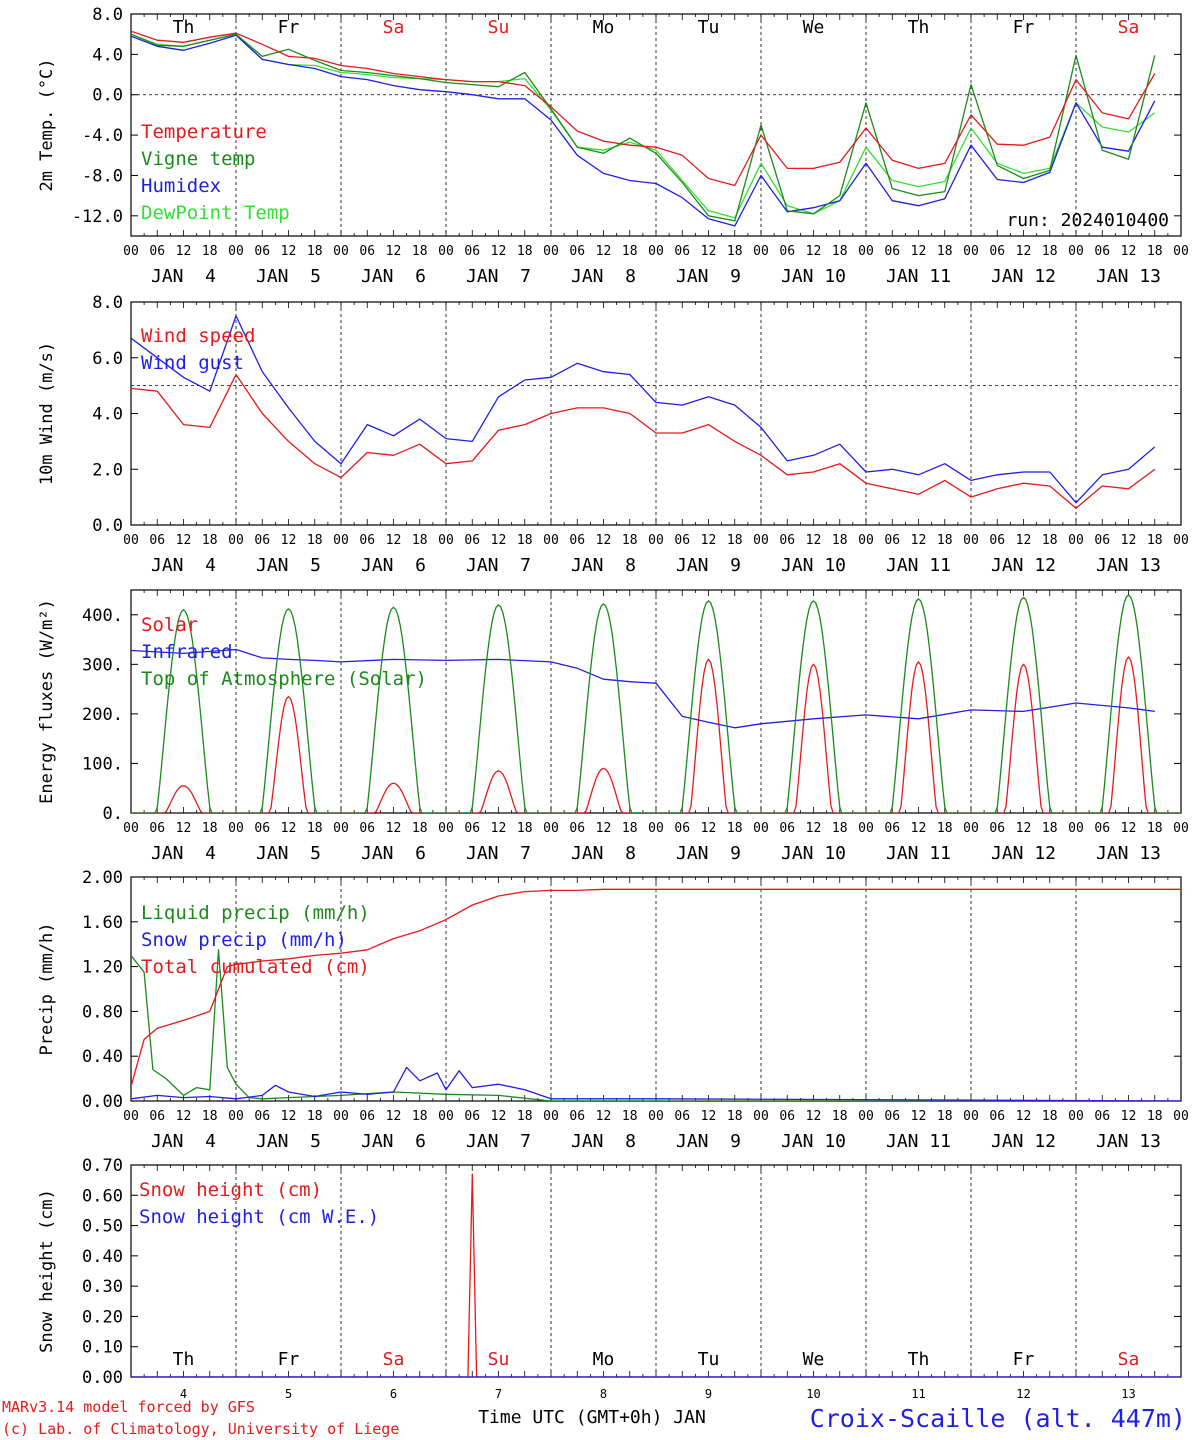  Describe the element at coordinates (919, 1359) in the screenshot. I see `weekday-label: Th` at that location.